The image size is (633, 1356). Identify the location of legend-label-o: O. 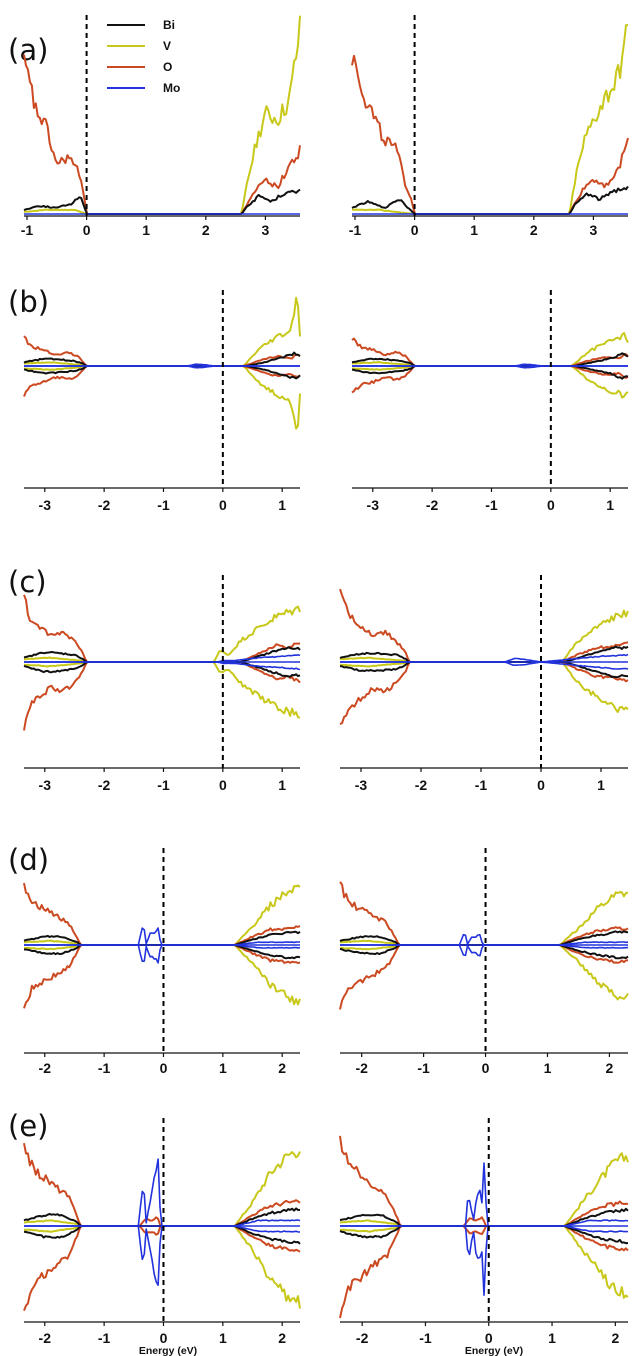
(167, 67).